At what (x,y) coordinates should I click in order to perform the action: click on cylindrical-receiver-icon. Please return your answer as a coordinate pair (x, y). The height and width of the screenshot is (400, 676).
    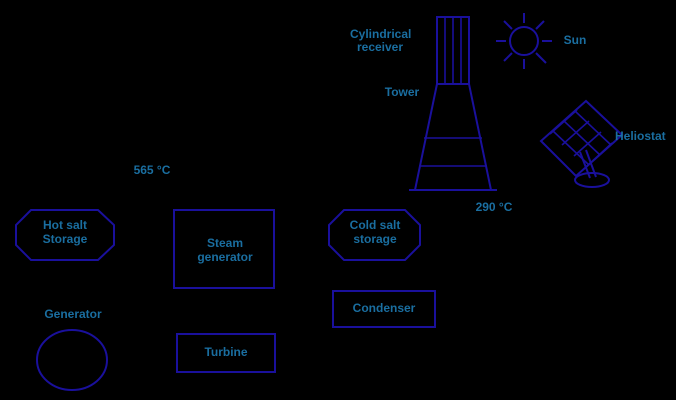
    Looking at the image, I should click on (453, 50).